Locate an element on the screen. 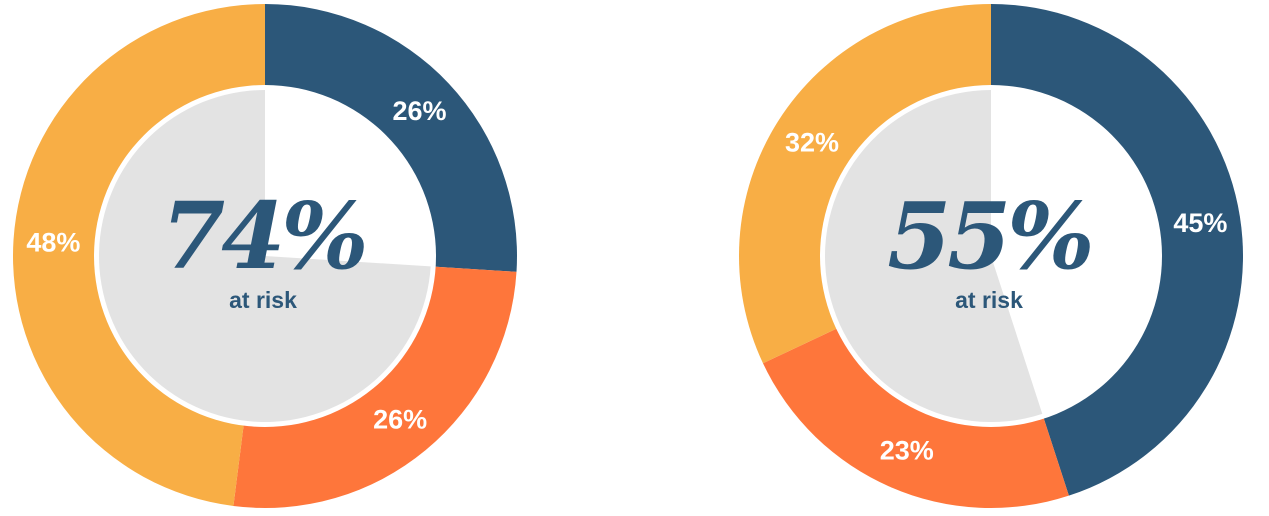 The width and height of the screenshot is (1269, 516). slice-label: 32% is located at coordinates (812, 142).